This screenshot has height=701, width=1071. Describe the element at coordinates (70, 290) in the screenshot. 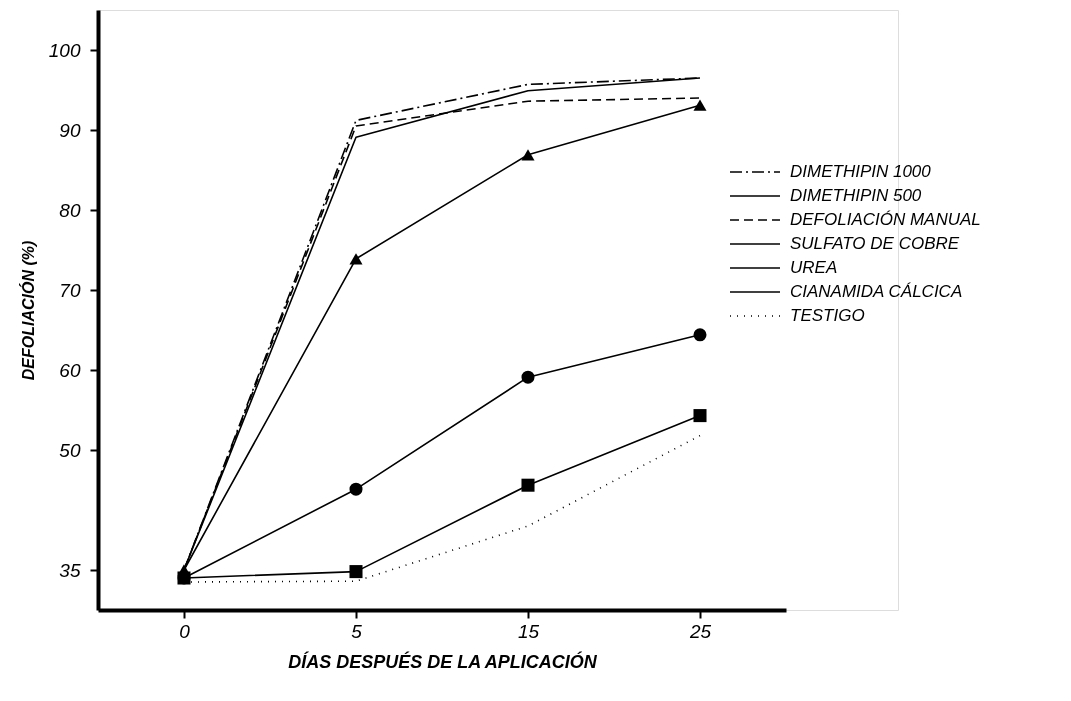

I see `y-tick-label: 70` at that location.